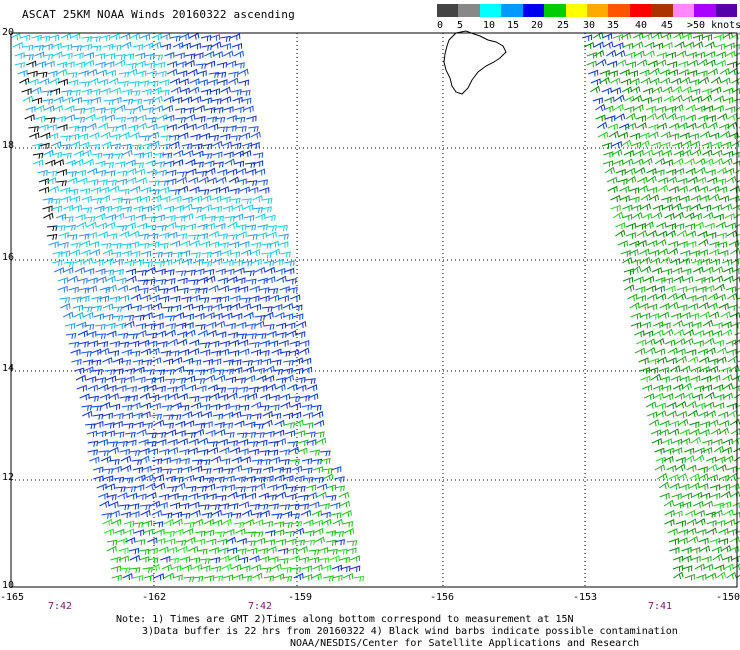  I want to click on hawaii-coastline, so click(475, 62).